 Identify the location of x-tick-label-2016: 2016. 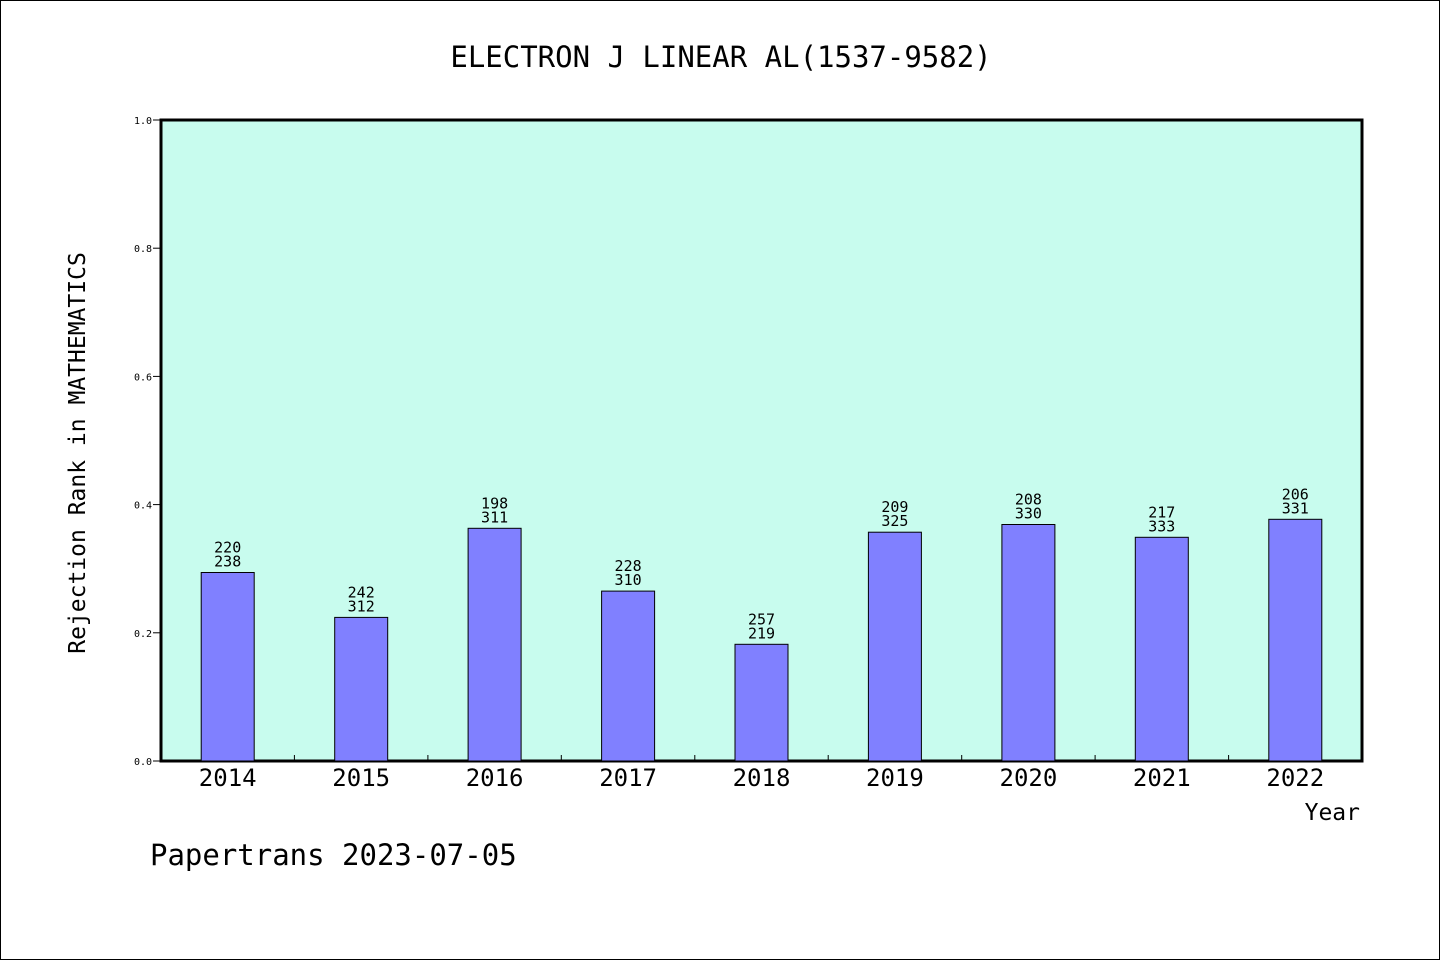
(495, 778).